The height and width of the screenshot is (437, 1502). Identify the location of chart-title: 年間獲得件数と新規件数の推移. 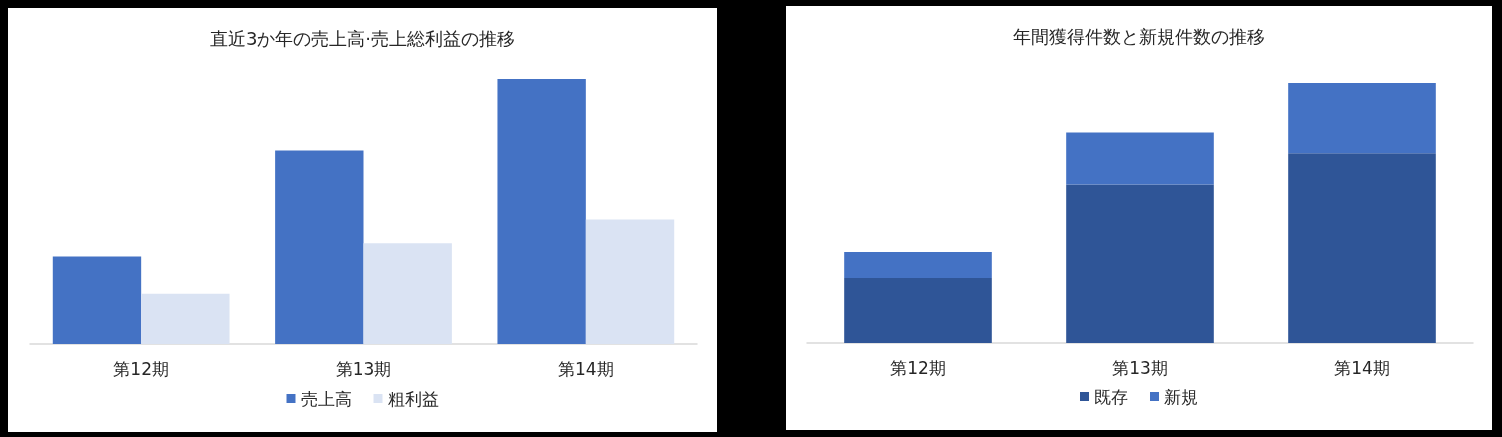
(1139, 36).